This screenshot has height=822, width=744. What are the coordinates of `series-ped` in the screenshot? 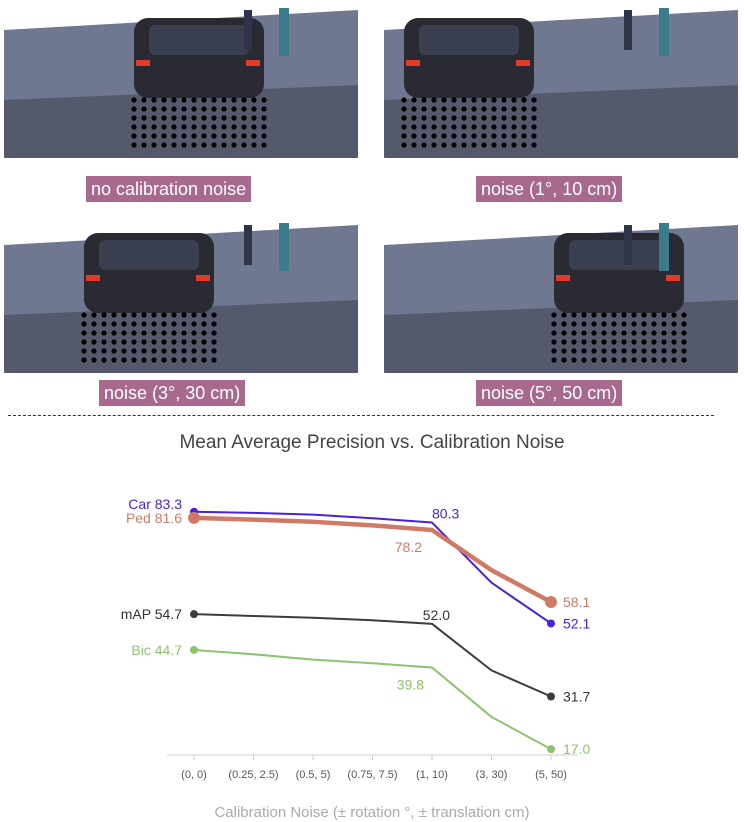 It's located at (372, 560).